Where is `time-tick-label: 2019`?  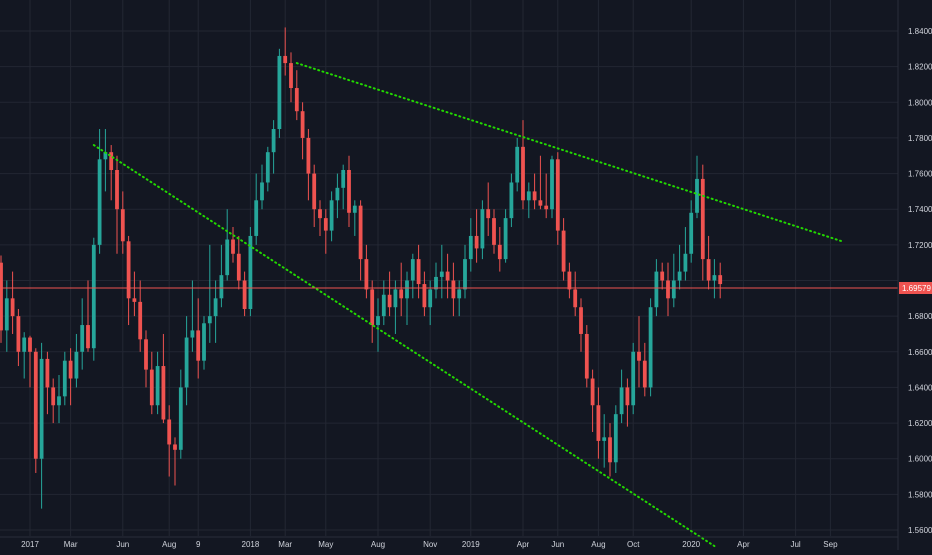 time-tick-label: 2019 is located at coordinates (471, 544).